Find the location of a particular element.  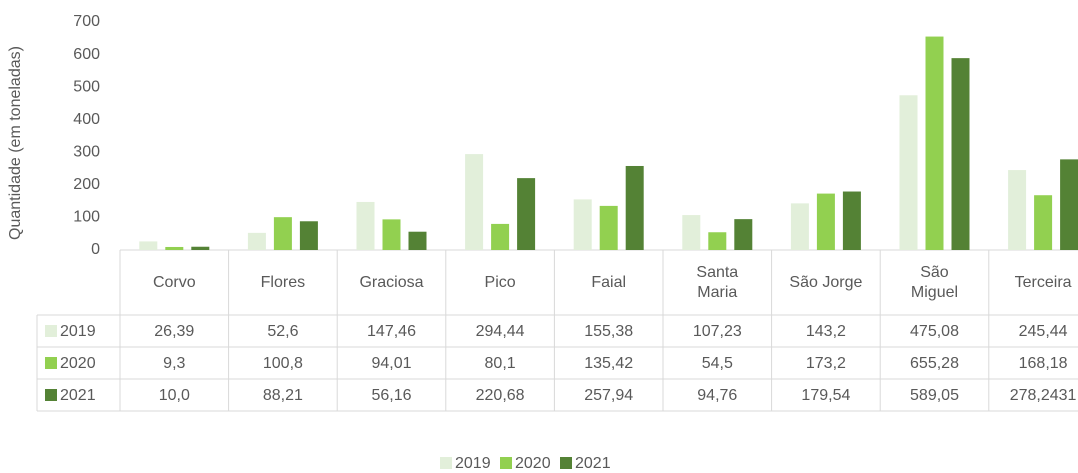

table-value: 173,2 is located at coordinates (826, 363).